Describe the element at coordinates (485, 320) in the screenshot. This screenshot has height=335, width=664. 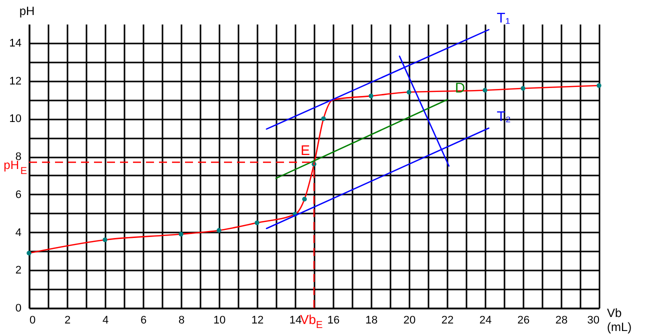
I see `x-tick-label: 24` at that location.